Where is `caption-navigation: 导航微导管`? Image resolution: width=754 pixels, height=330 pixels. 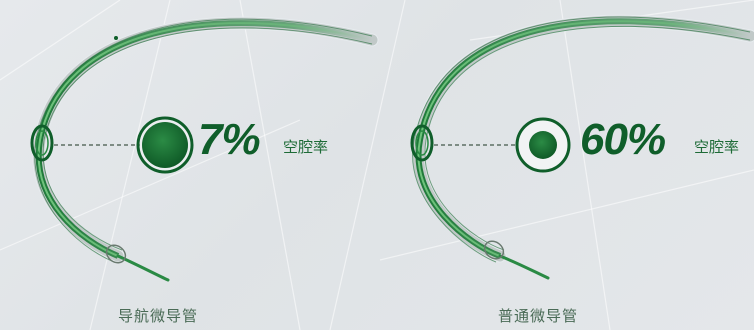
caption-navigation: 导航微导管 is located at coordinates (158, 316).